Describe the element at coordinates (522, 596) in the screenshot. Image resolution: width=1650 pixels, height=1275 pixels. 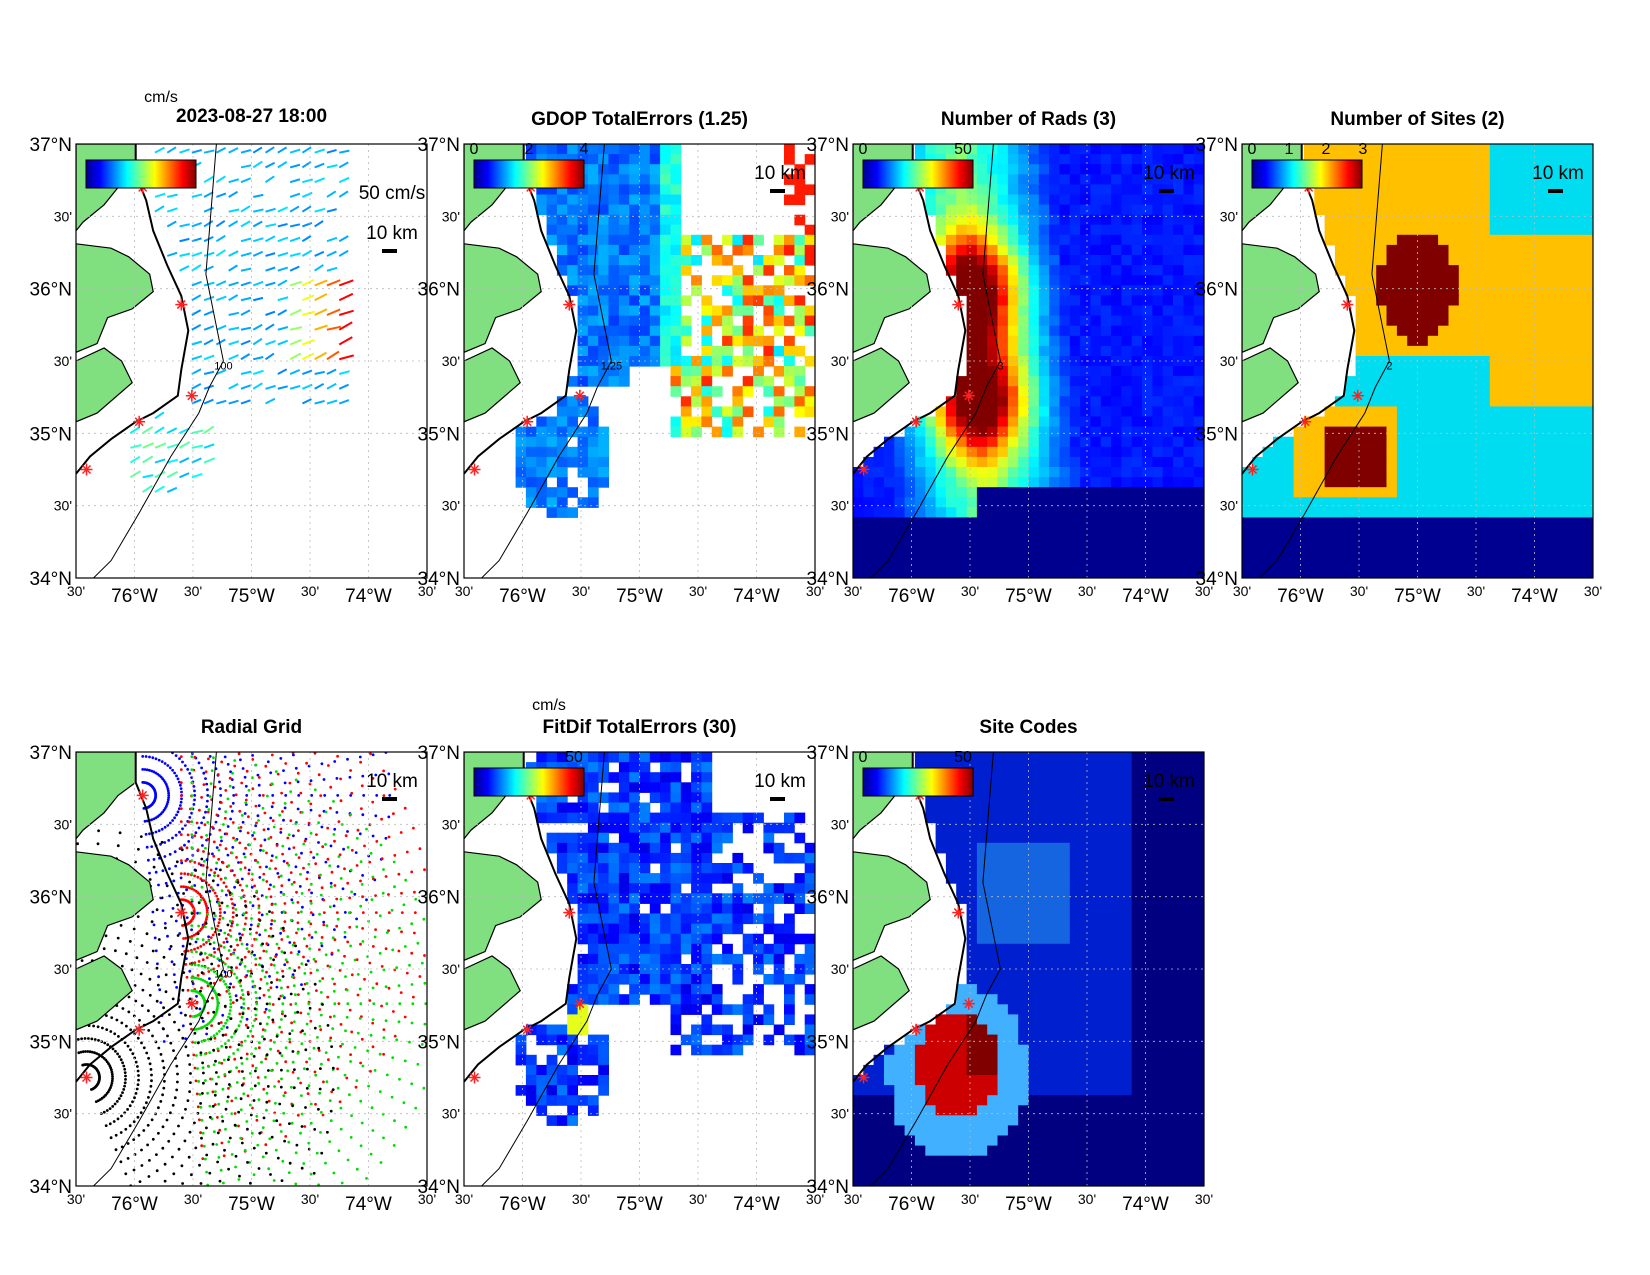
I see `lon-tick-label: 76°W` at that location.